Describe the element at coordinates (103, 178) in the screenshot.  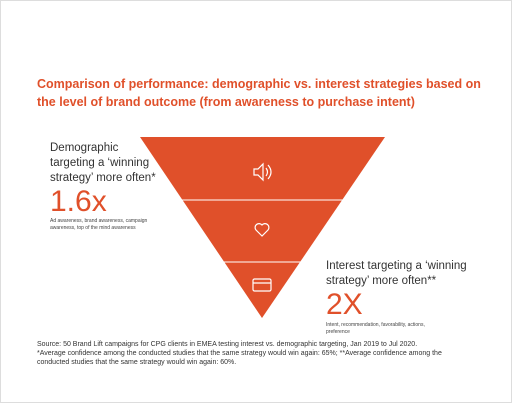
I see `callout-text: strategy’ more often*` at that location.